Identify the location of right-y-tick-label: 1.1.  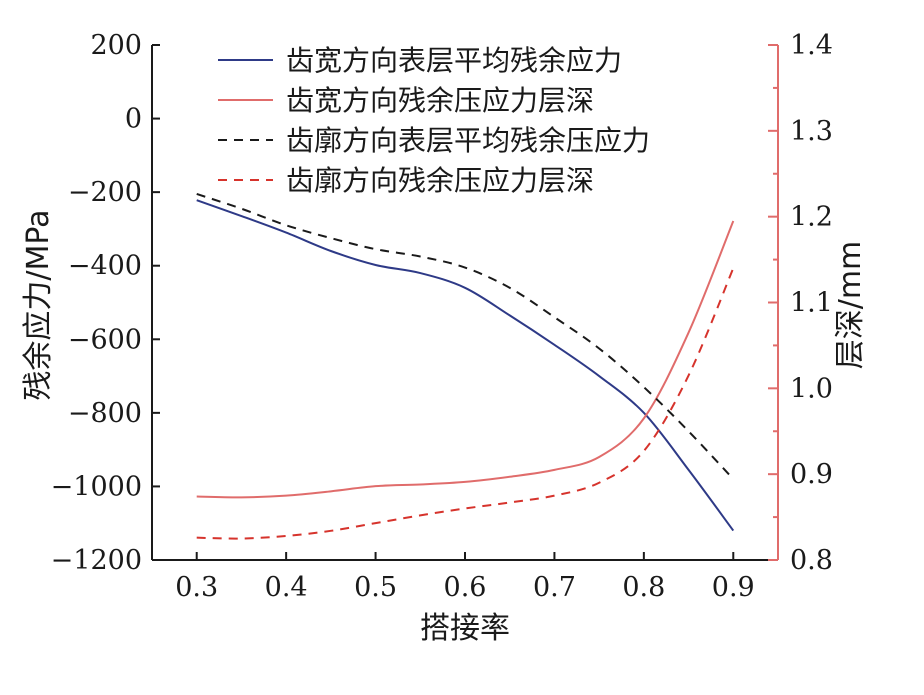
(811, 303).